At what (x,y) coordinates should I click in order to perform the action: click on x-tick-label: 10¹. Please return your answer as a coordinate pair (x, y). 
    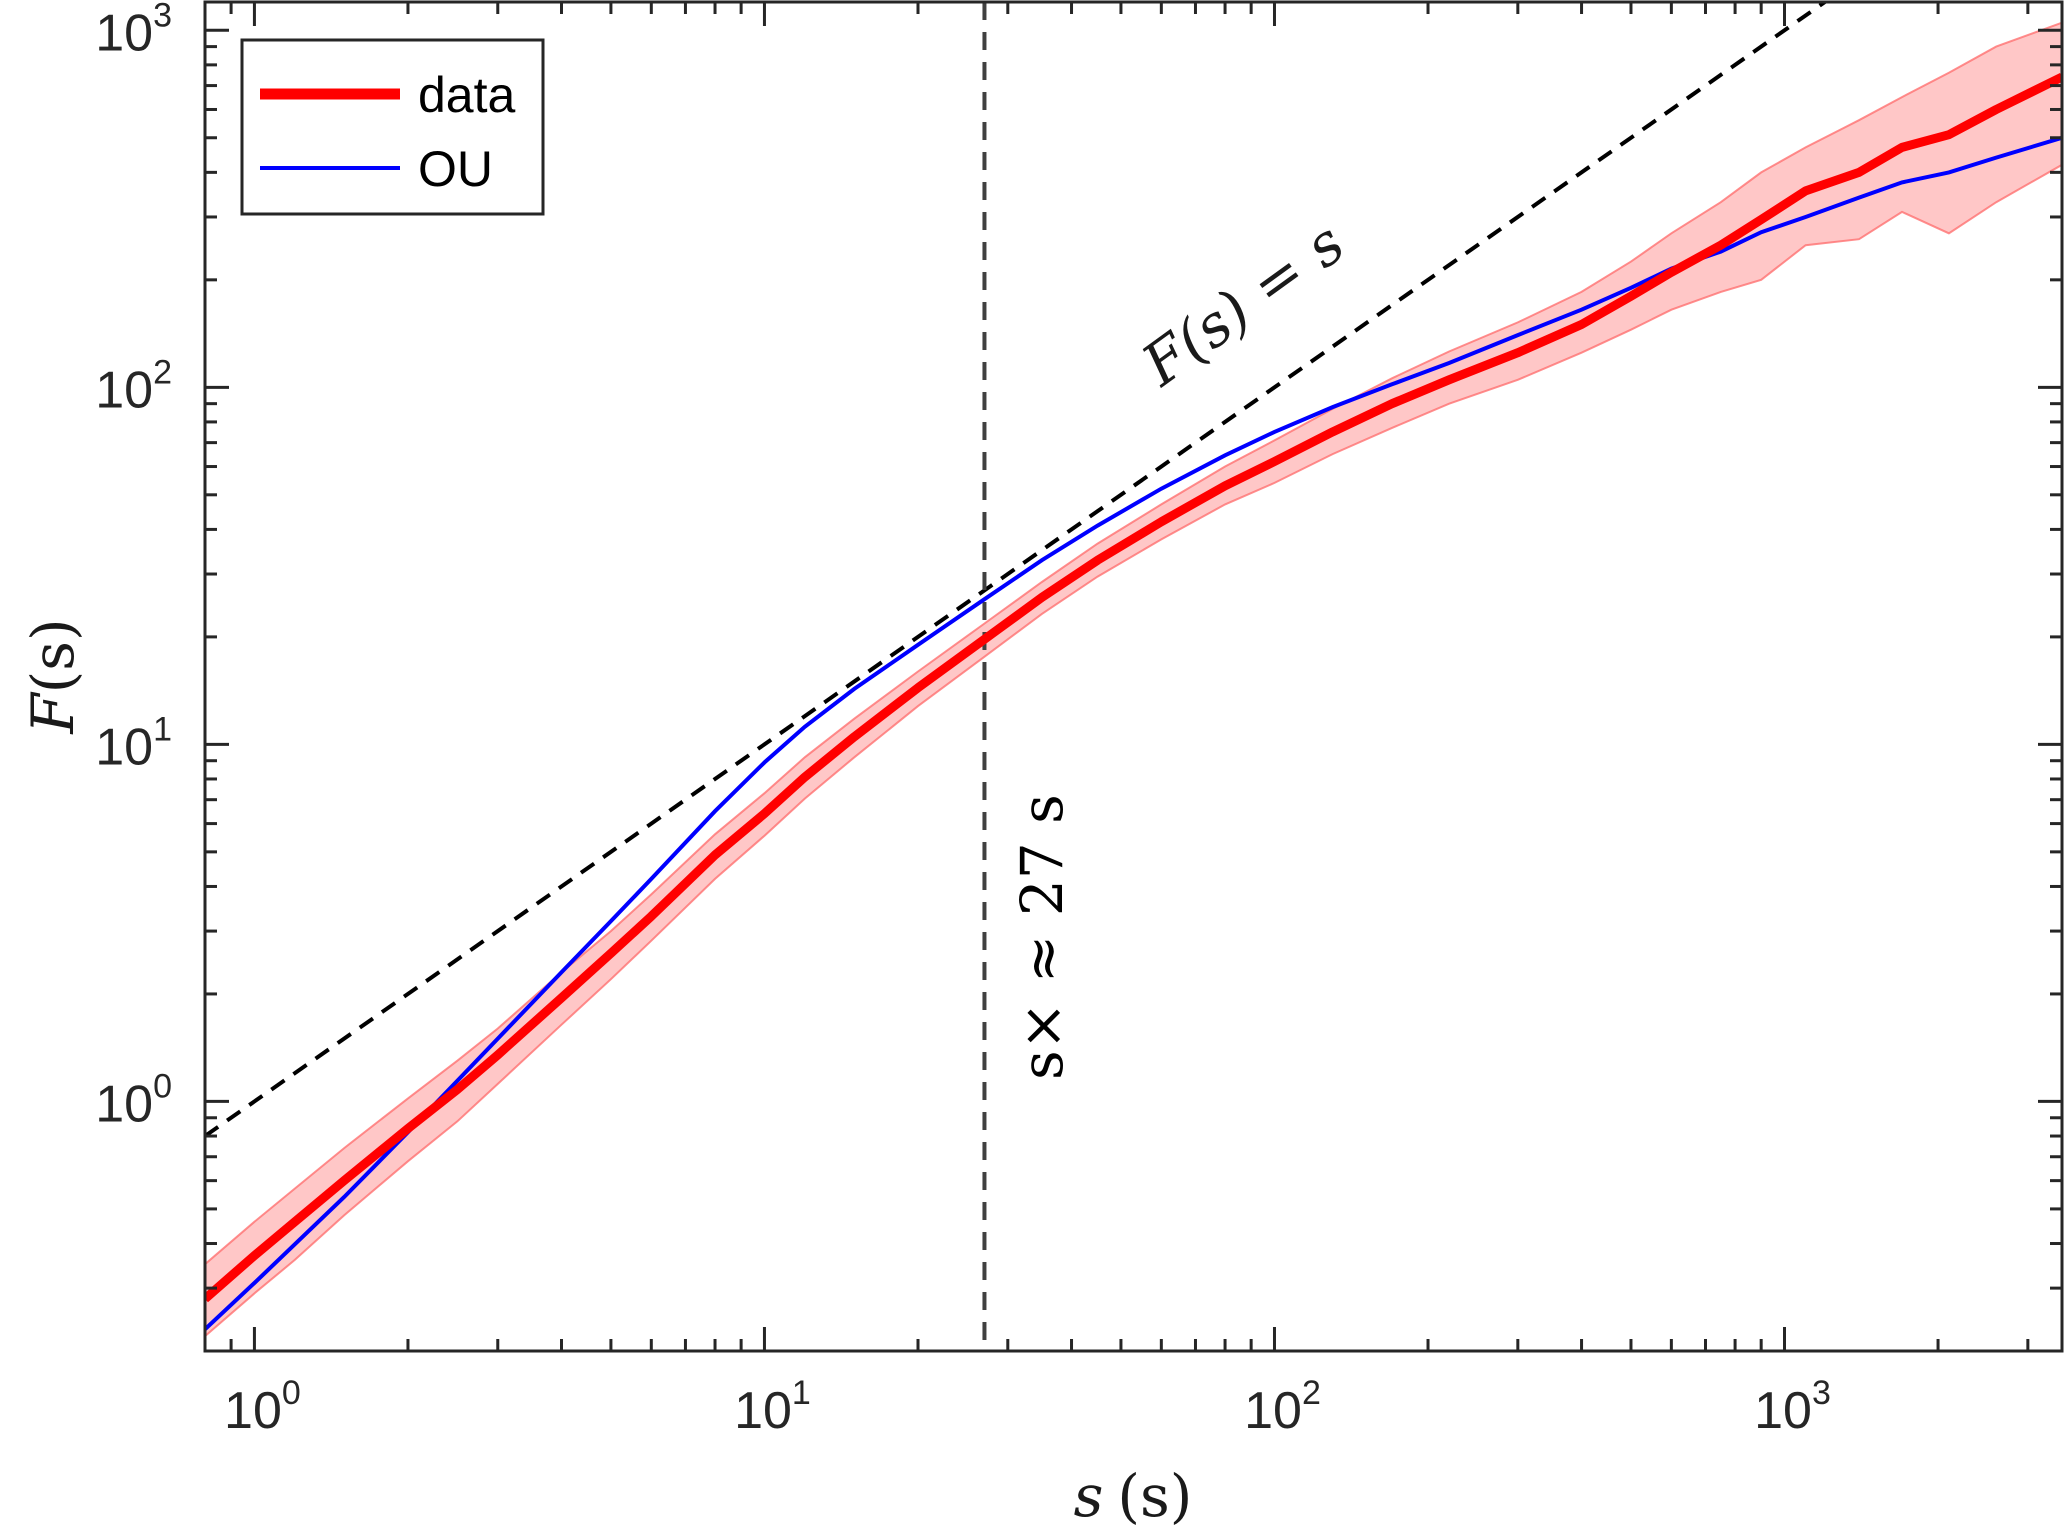
    Looking at the image, I should click on (772, 1407).